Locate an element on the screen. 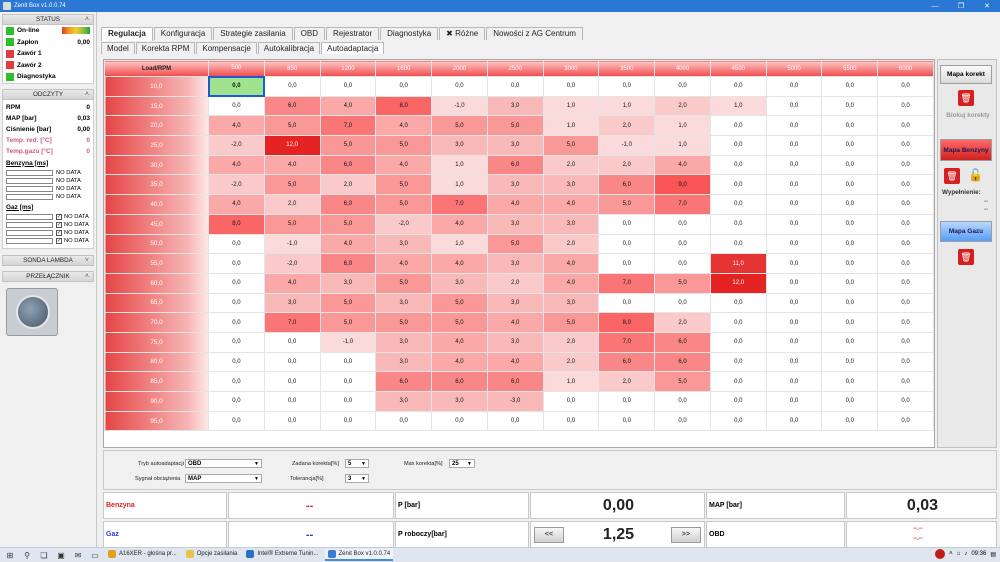  network-icon: ⌂ is located at coordinates (958, 554).